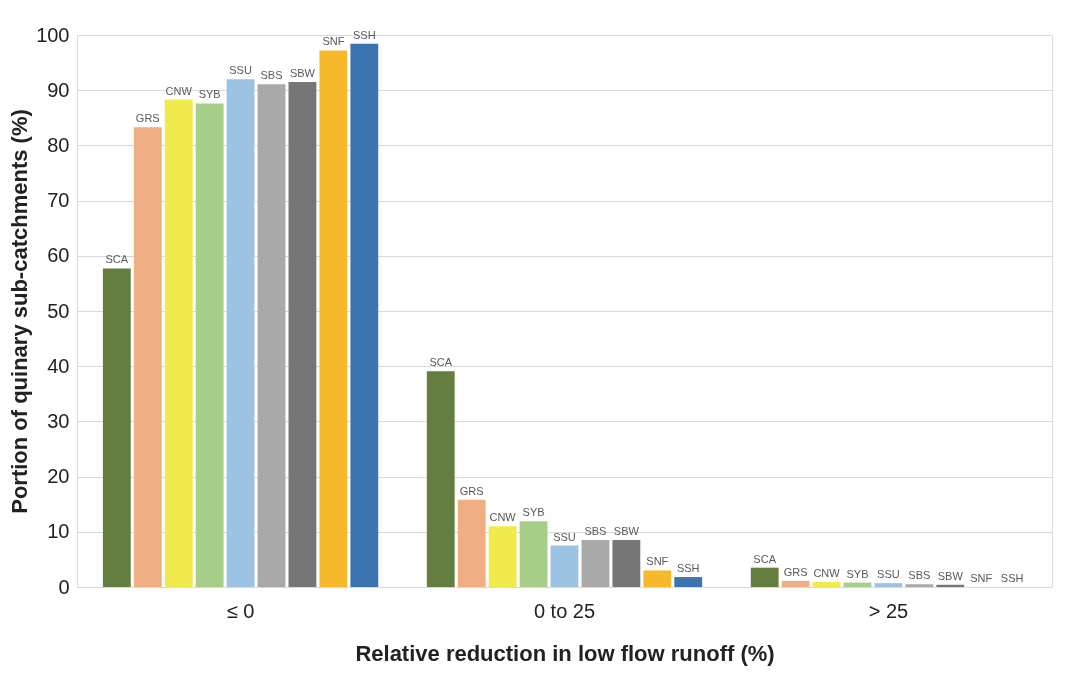 Image resolution: width=1076 pixels, height=690 pixels. What do you see at coordinates (58, 476) in the screenshot?
I see `y-tick-label: 20` at bounding box center [58, 476].